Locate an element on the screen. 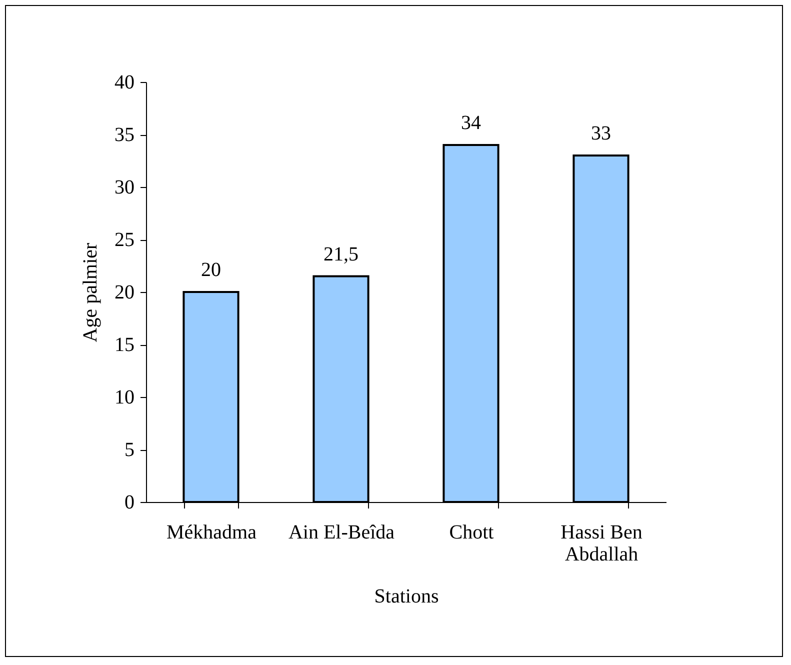  y-tick-label: 5 is located at coordinates (129, 450).